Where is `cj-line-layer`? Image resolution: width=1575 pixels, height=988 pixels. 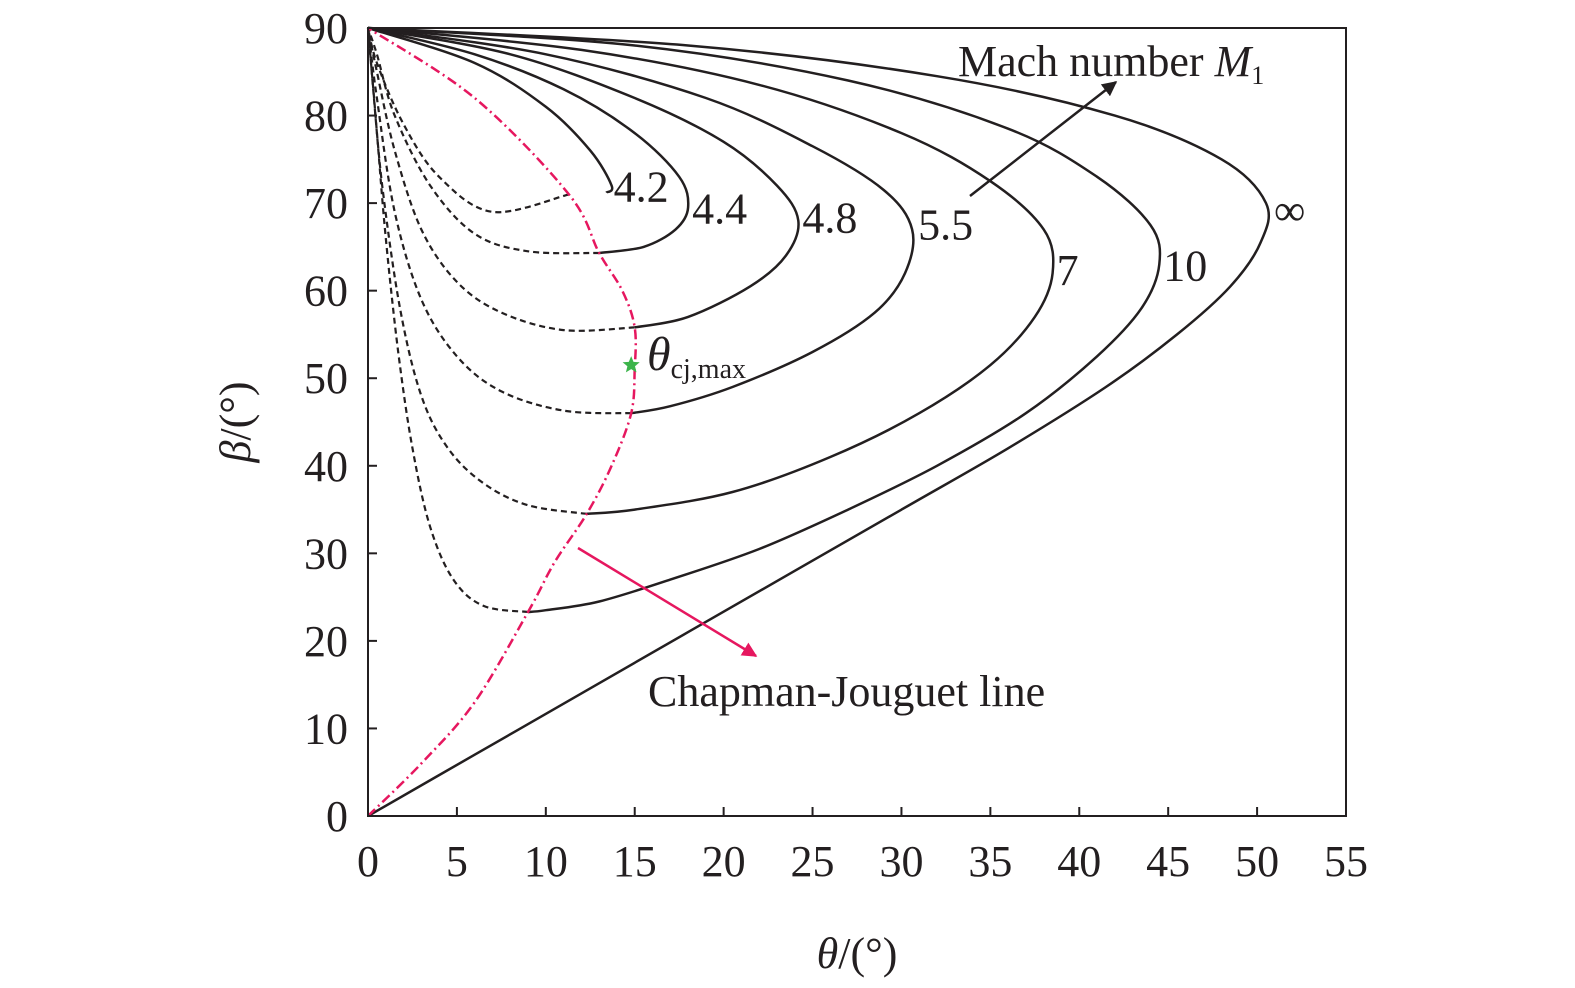 cj-line-layer is located at coordinates (502, 421).